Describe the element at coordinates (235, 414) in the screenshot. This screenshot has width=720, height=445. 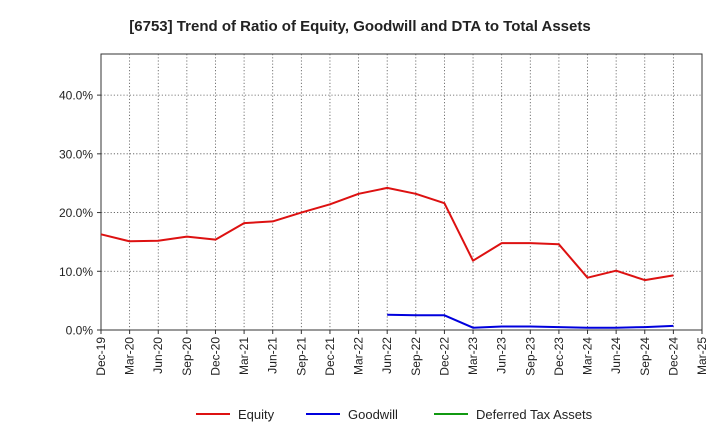
I see `legend-item: Equity` at that location.